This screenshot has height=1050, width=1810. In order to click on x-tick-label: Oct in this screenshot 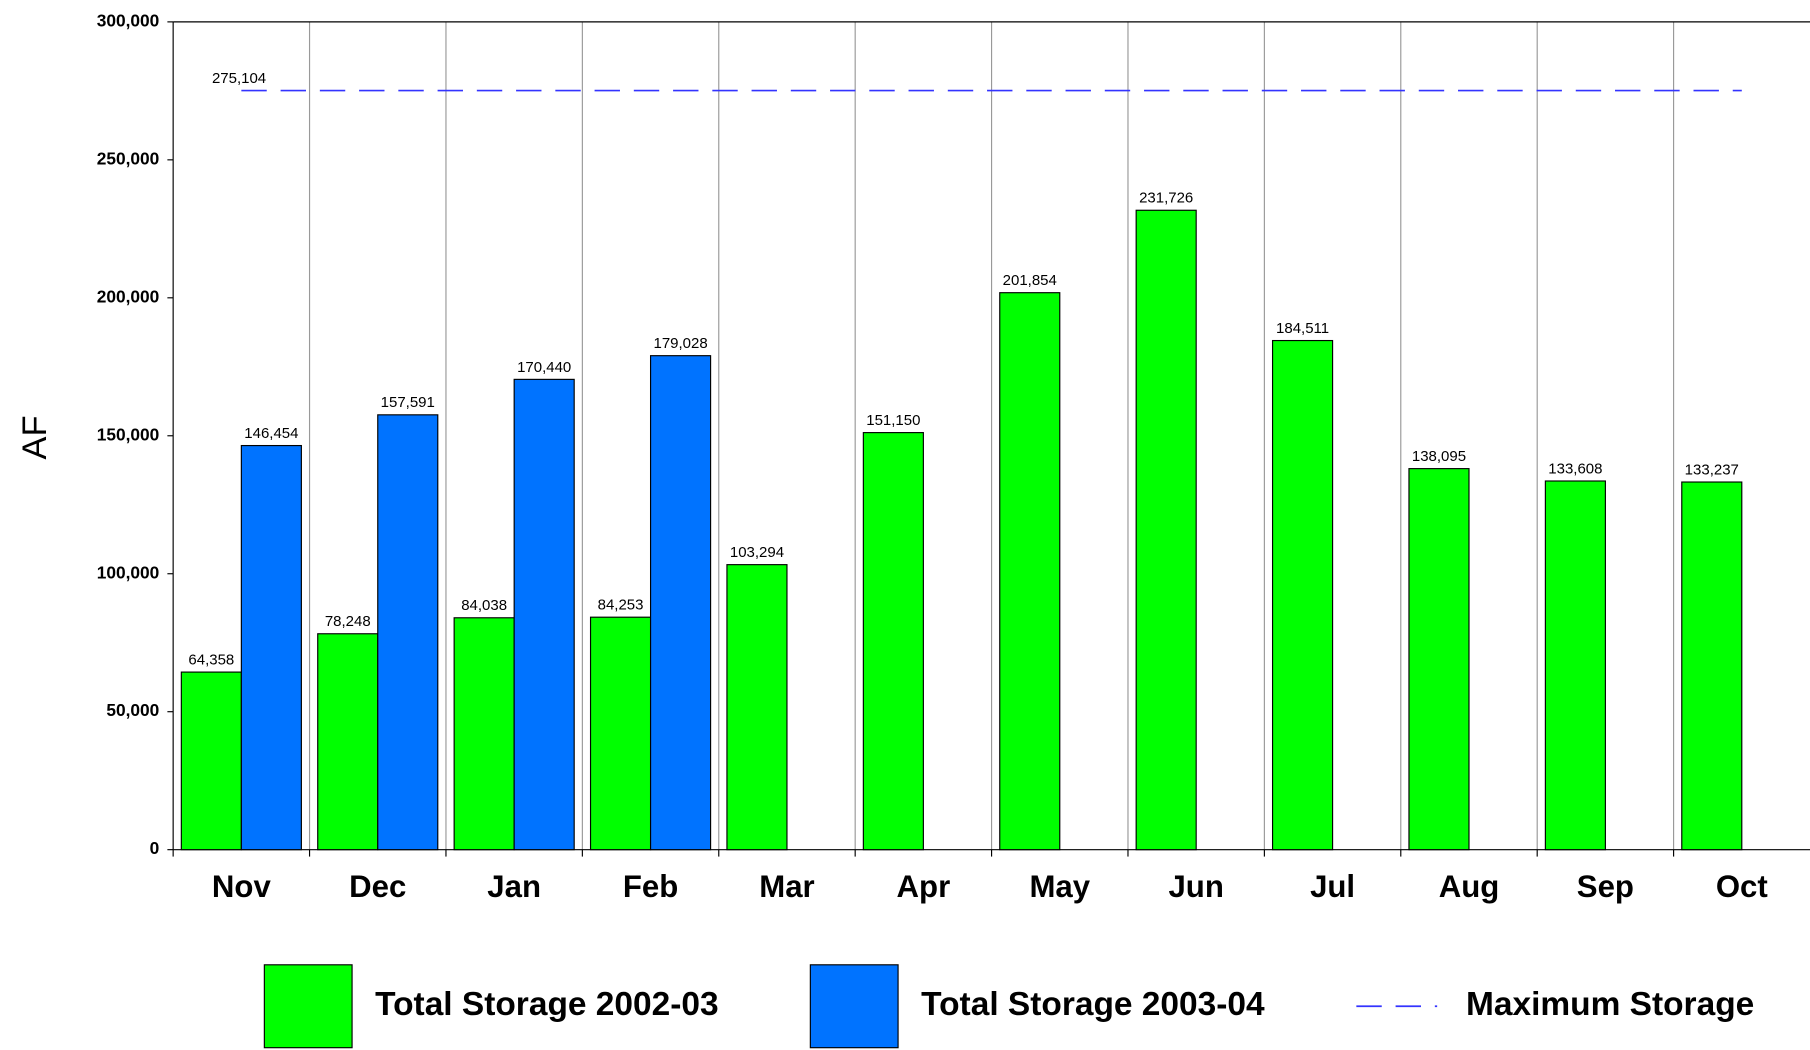, I will do `click(1742, 886)`.